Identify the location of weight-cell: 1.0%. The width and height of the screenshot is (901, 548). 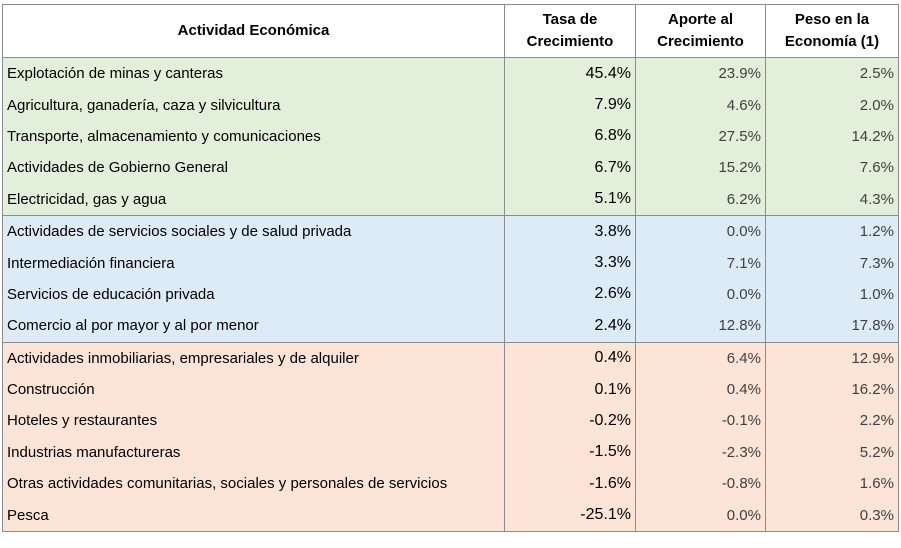
(832, 294).